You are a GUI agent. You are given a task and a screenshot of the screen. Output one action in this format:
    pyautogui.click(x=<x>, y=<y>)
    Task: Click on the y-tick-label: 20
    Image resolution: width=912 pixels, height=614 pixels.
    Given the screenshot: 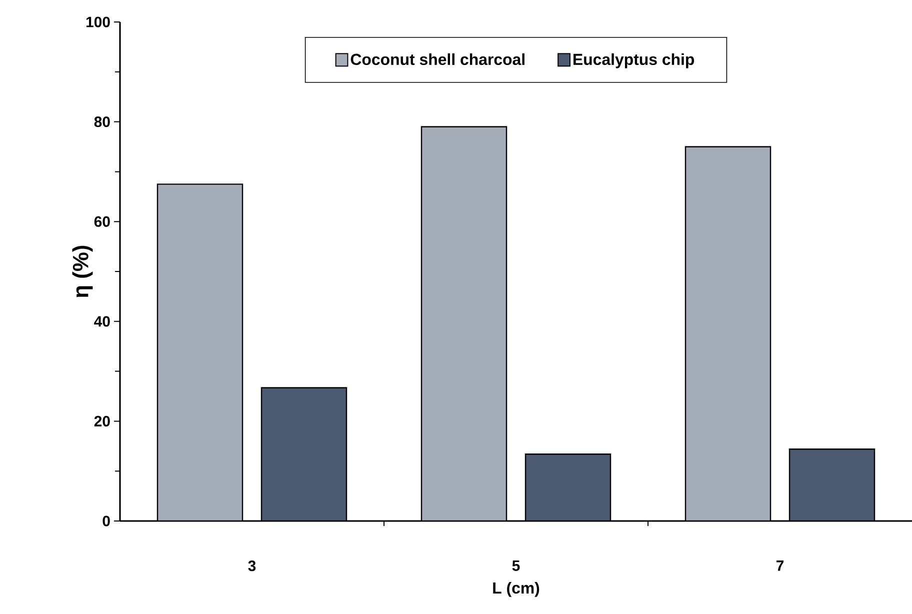 What is the action you would take?
    pyautogui.click(x=102, y=421)
    